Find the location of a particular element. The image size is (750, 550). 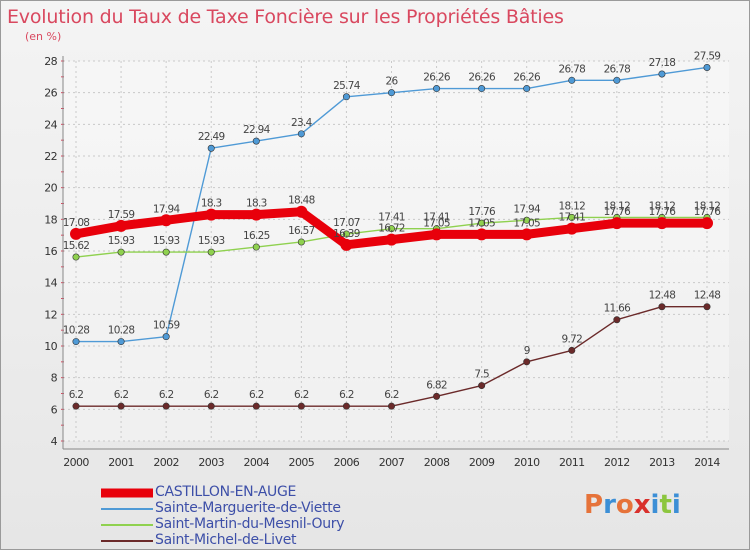

logo-letter: r is located at coordinates (609, 505).